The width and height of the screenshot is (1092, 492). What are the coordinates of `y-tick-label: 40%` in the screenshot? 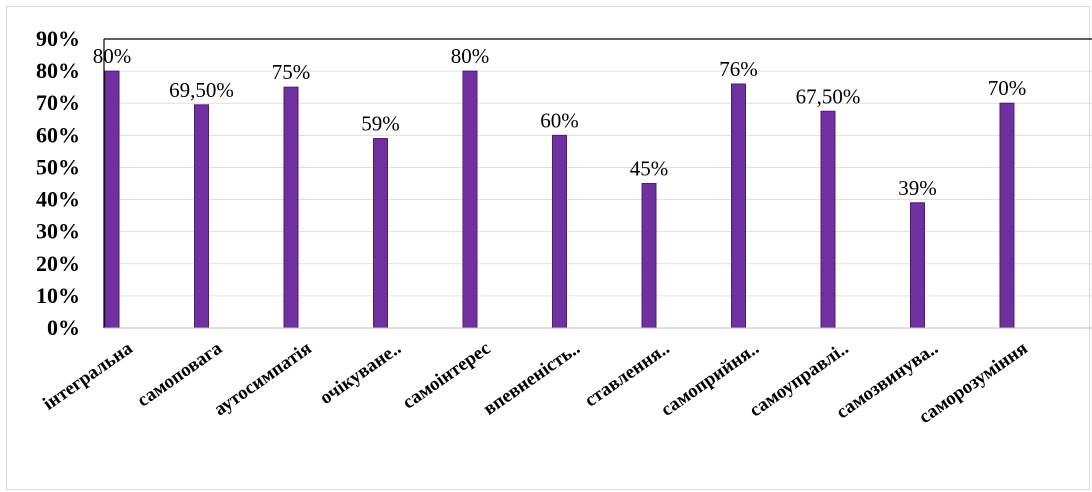 It's located at (58, 199).